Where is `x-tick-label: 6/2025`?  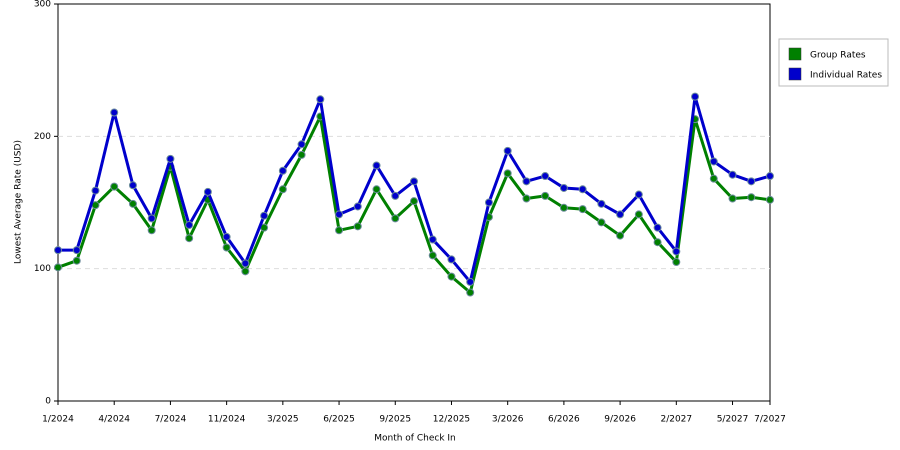 x-tick-label: 6/2025 is located at coordinates (339, 420).